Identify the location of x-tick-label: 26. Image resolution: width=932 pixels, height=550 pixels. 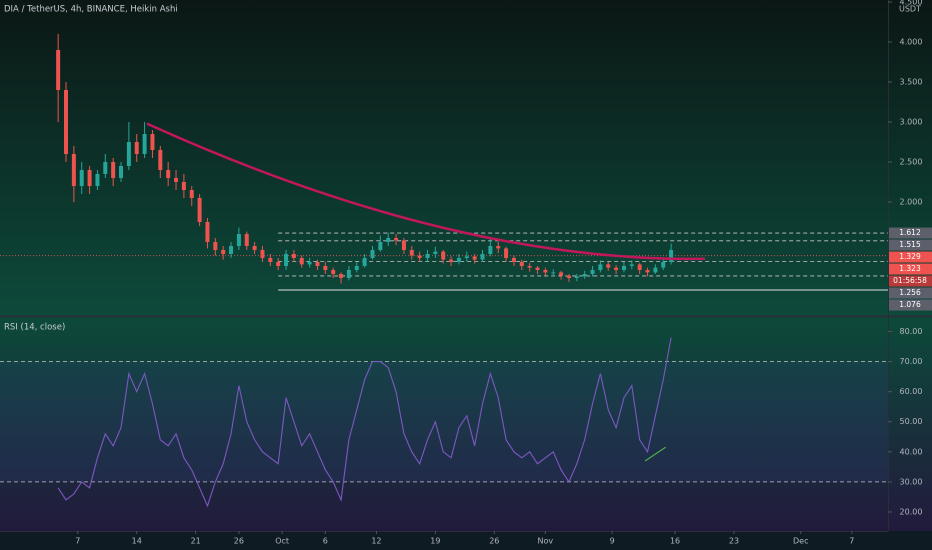
(239, 541).